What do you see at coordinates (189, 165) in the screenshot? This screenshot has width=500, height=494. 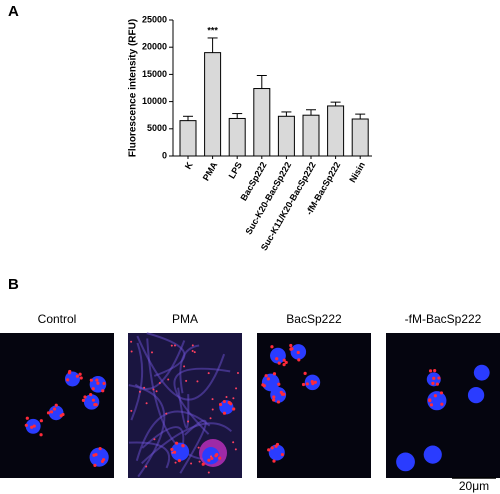 I see `x-tick-label: K` at bounding box center [189, 165].